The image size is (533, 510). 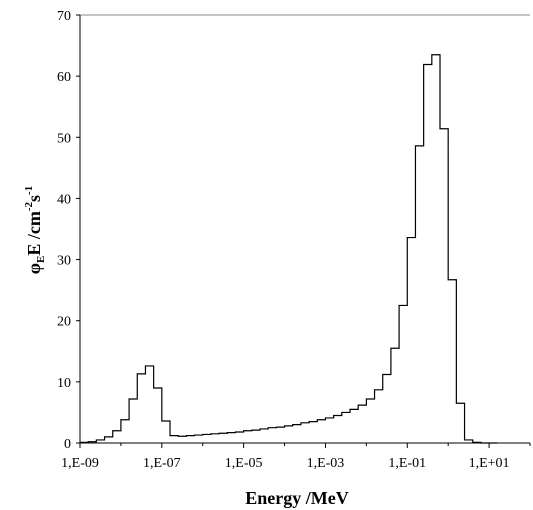 I want to click on x-tick-label: 1,E-07, so click(x=162, y=463).